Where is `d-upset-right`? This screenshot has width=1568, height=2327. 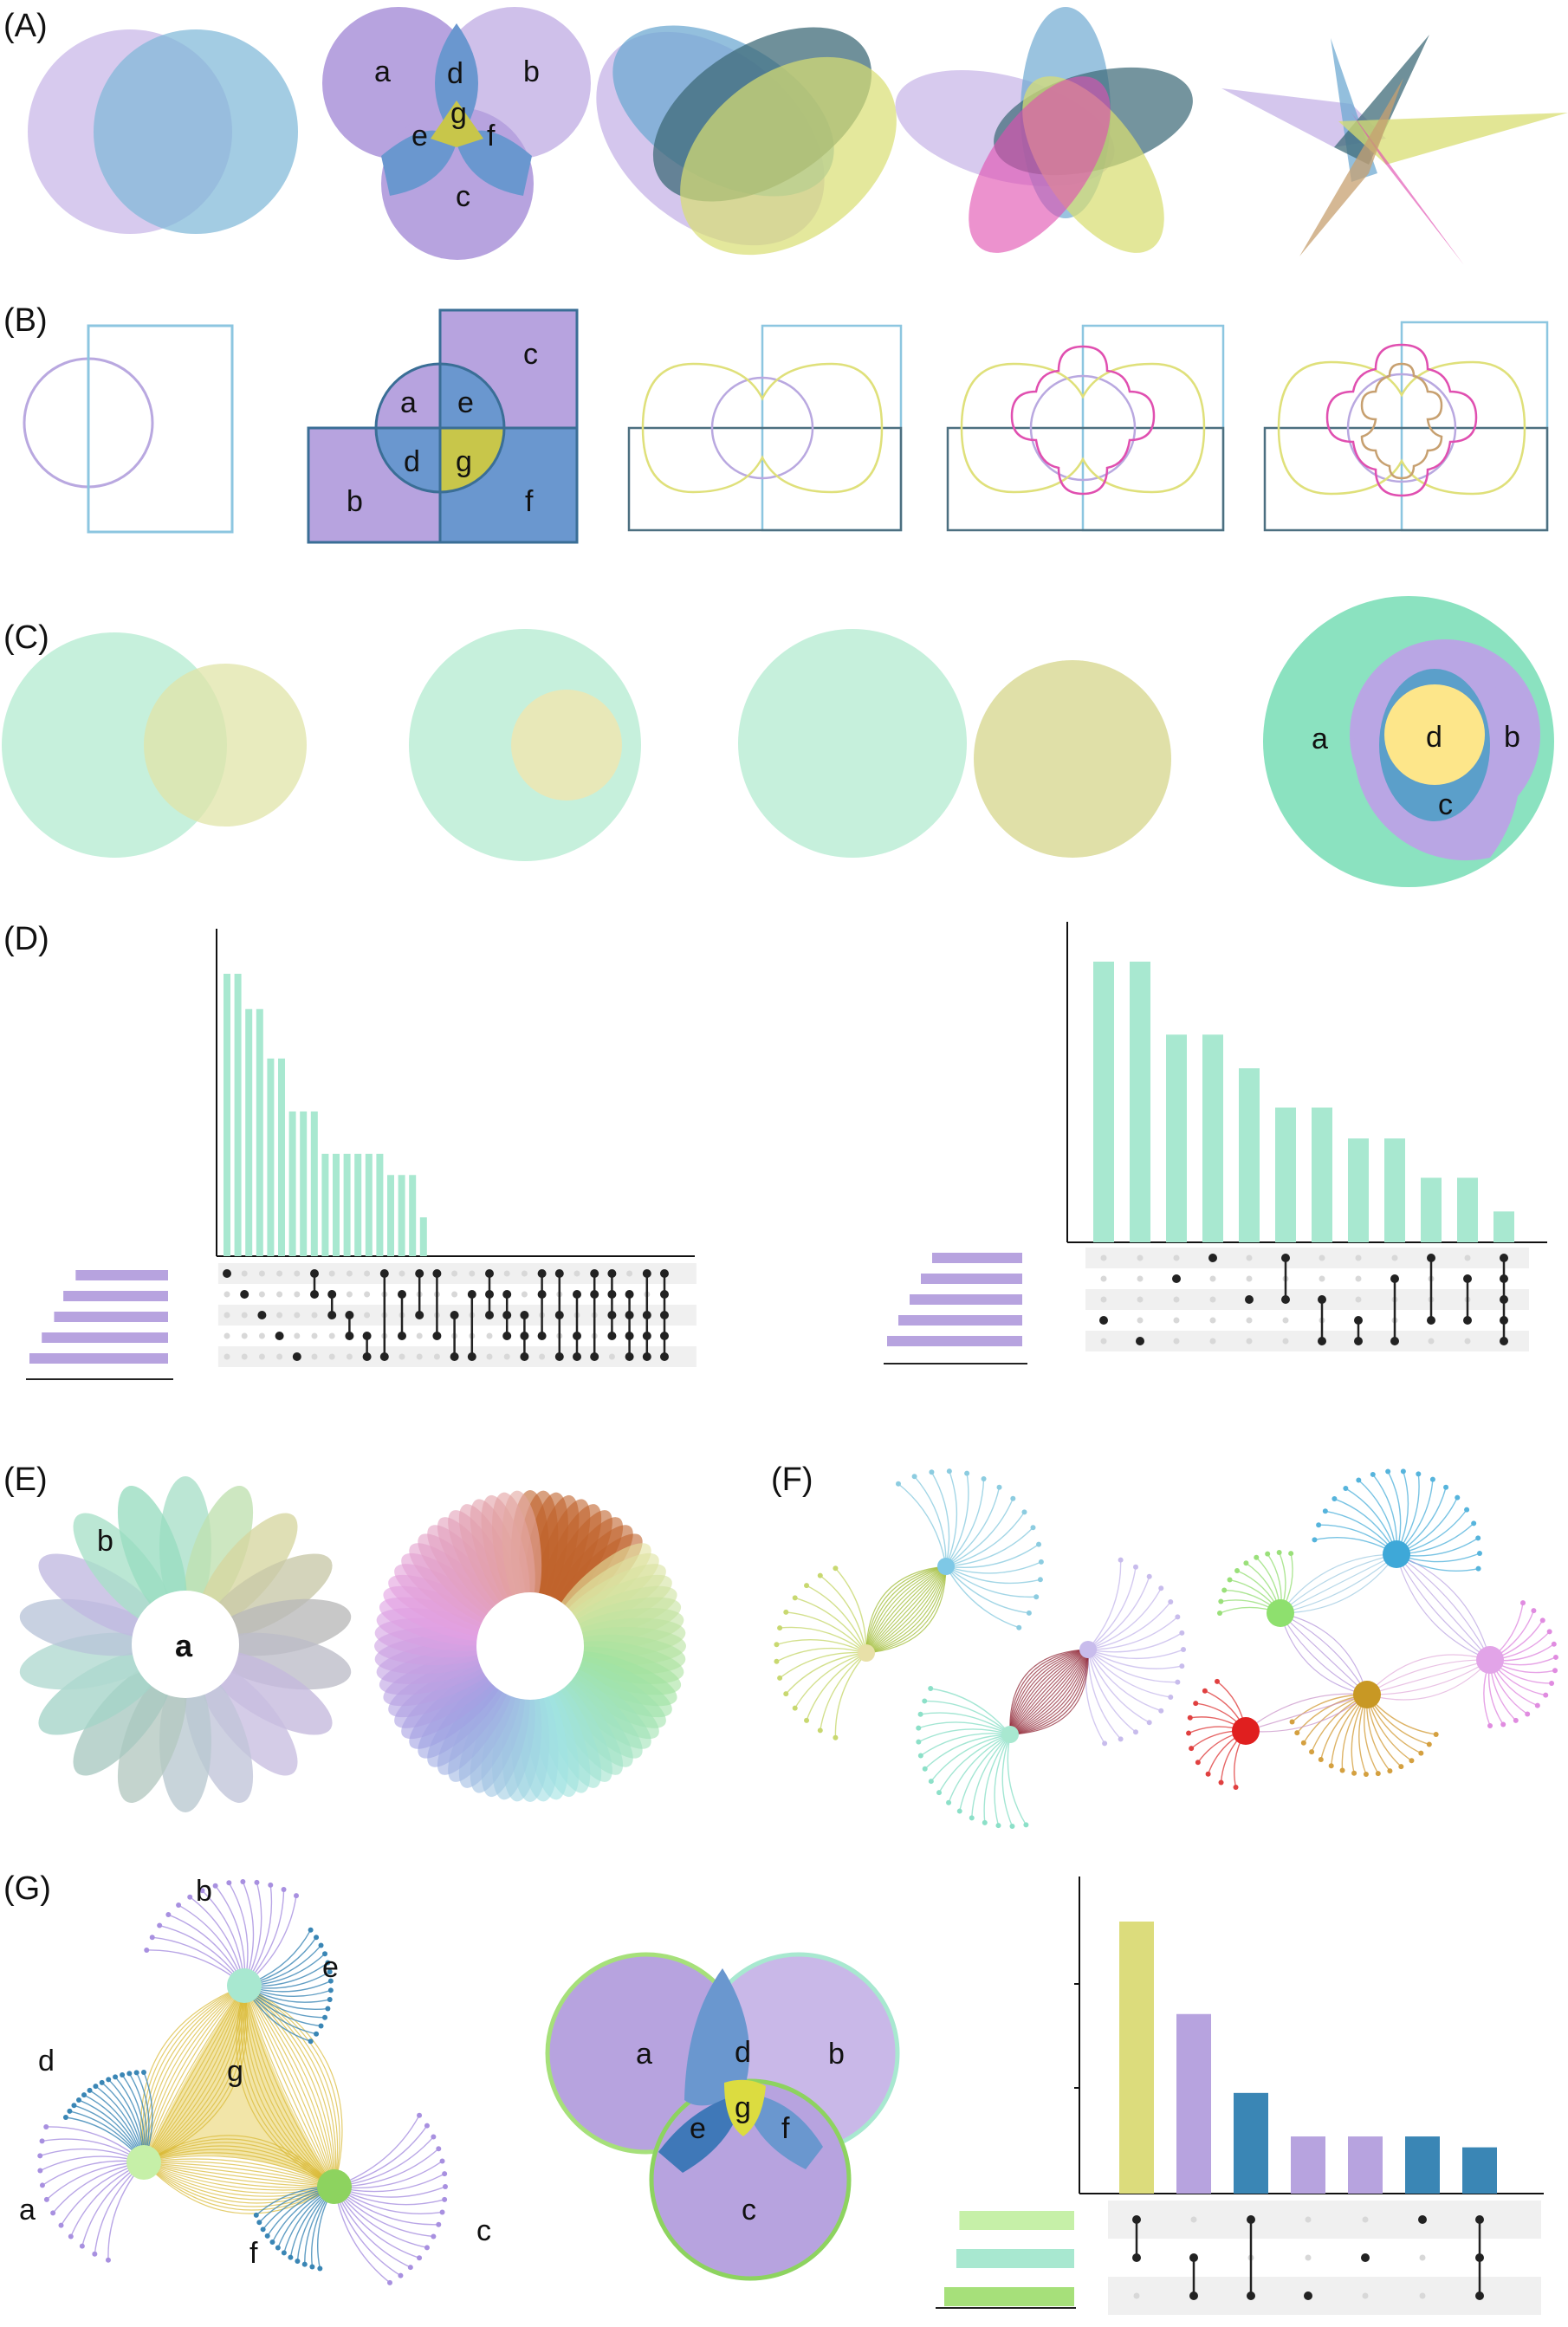
d-upset-right is located at coordinates (1215, 1143).